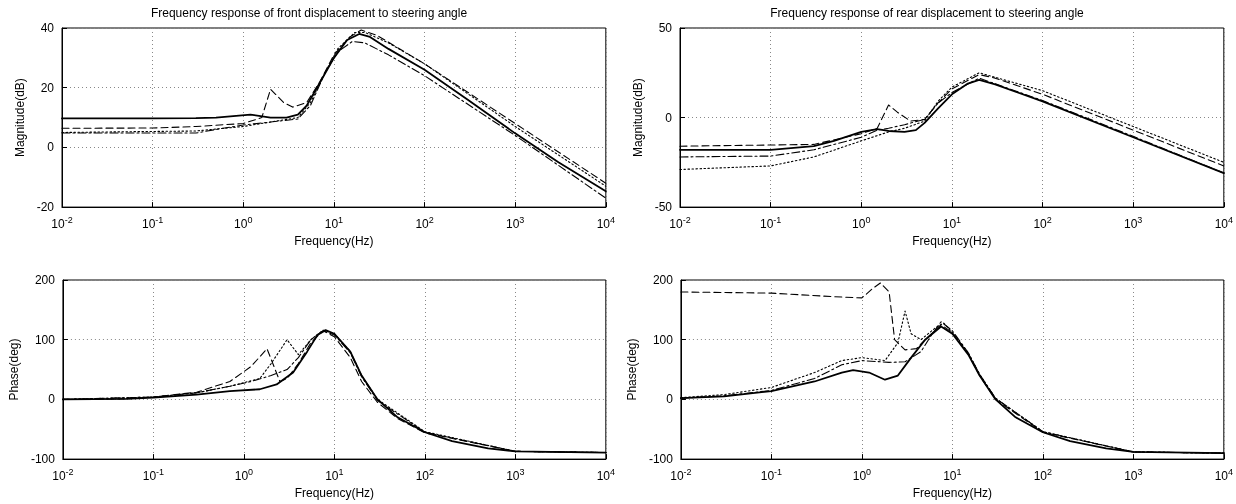  I want to click on y-tick-label: -20, so click(45, 207).